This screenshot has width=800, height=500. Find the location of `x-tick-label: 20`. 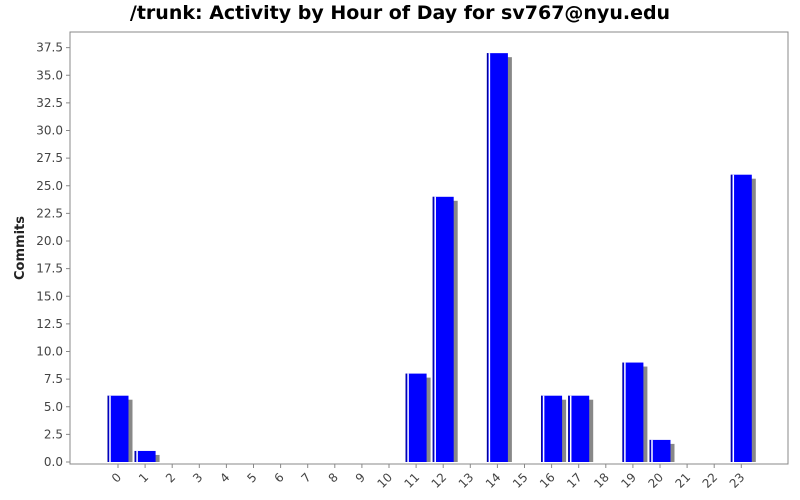

x-tick-label: 20 is located at coordinates (655, 480).